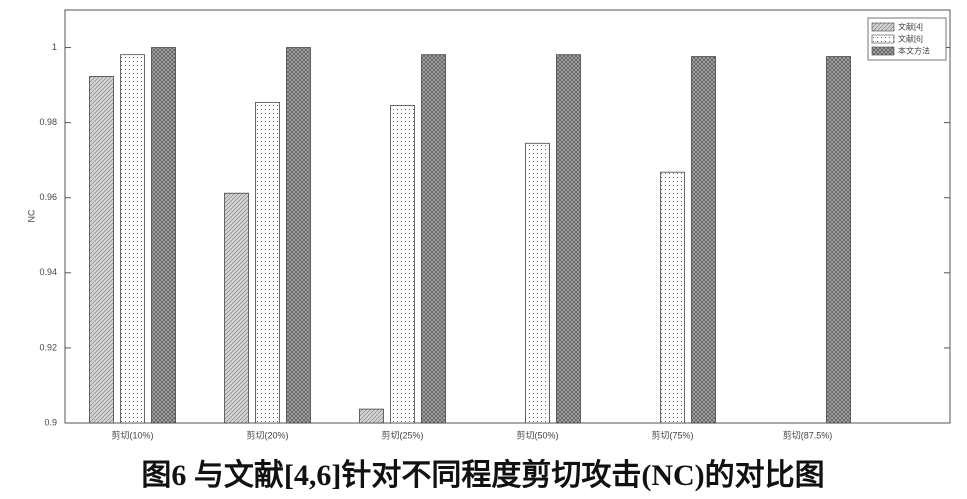  I want to click on legend-label: 文献[4], so click(910, 27).